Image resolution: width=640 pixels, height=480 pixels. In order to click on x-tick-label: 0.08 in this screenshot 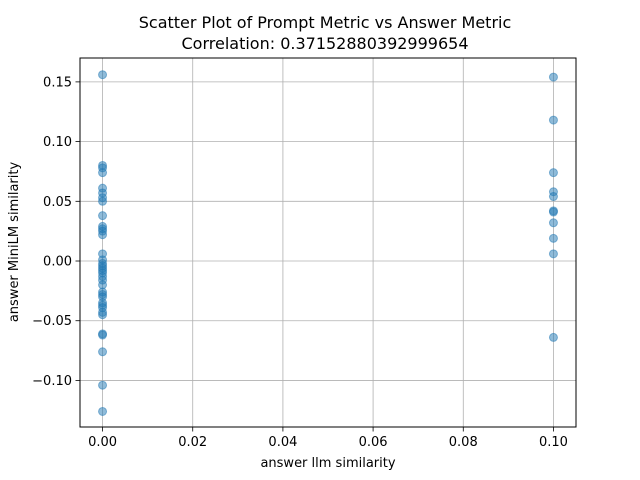, I will do `click(463, 442)`.